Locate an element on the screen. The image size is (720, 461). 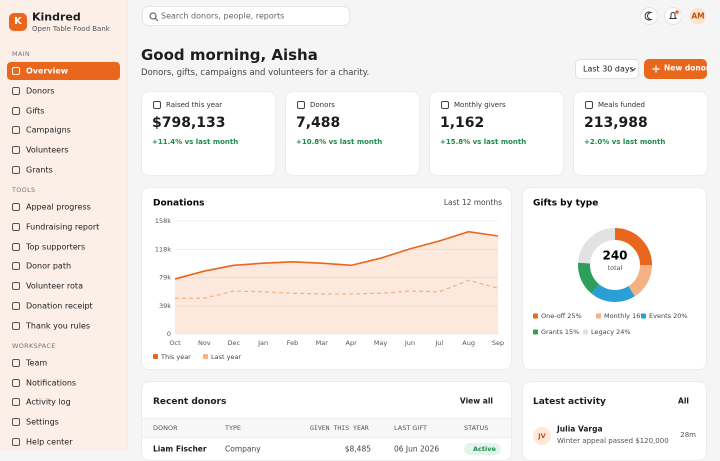
nav-label: Grants is located at coordinates (39, 170).